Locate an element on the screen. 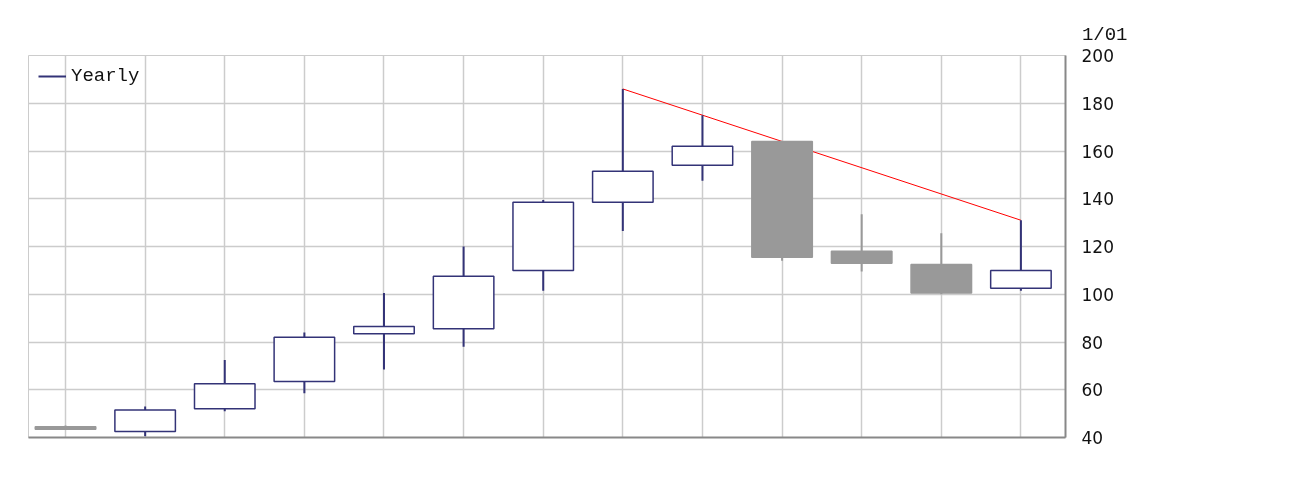 The width and height of the screenshot is (1292, 488). y-tick-label: 80 is located at coordinates (1092, 342).